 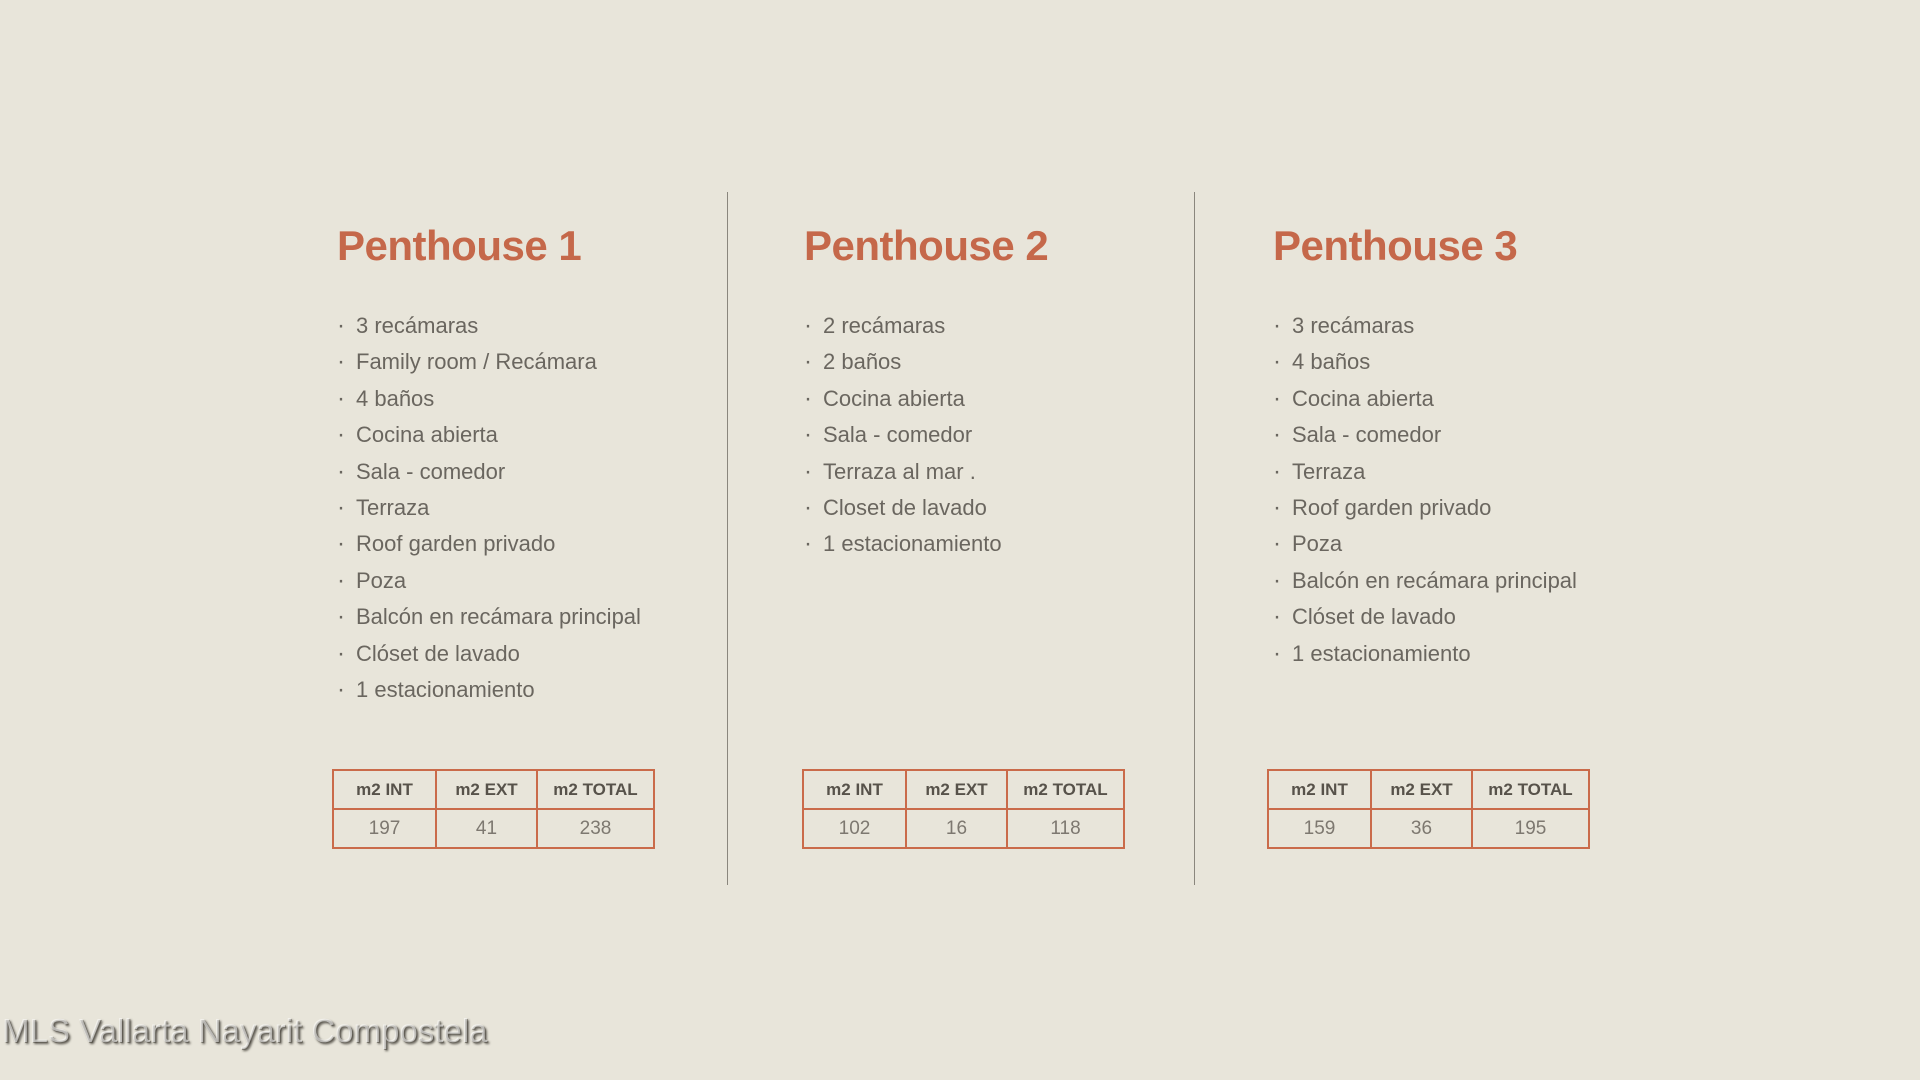 What do you see at coordinates (1014, 362) in the screenshot?
I see `feature-item: · 2 baños` at bounding box center [1014, 362].